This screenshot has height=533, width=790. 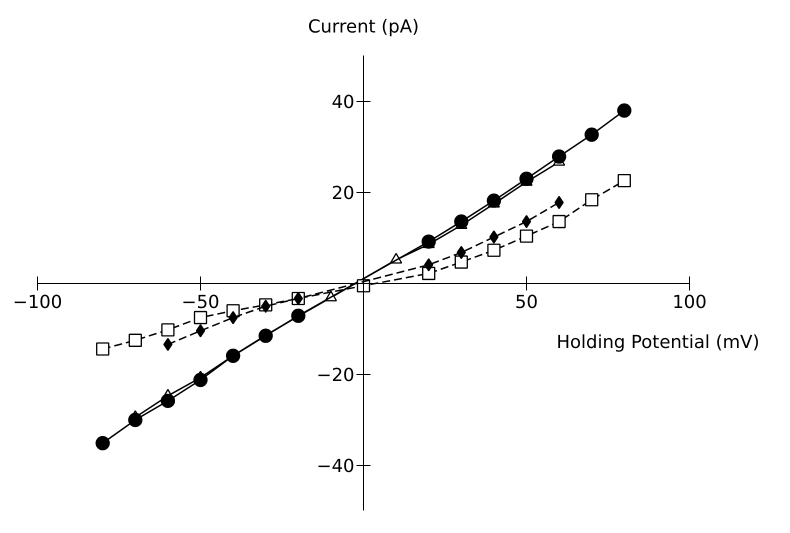 What do you see at coordinates (343, 193) in the screenshot?
I see `y-tick-label: 20` at bounding box center [343, 193].